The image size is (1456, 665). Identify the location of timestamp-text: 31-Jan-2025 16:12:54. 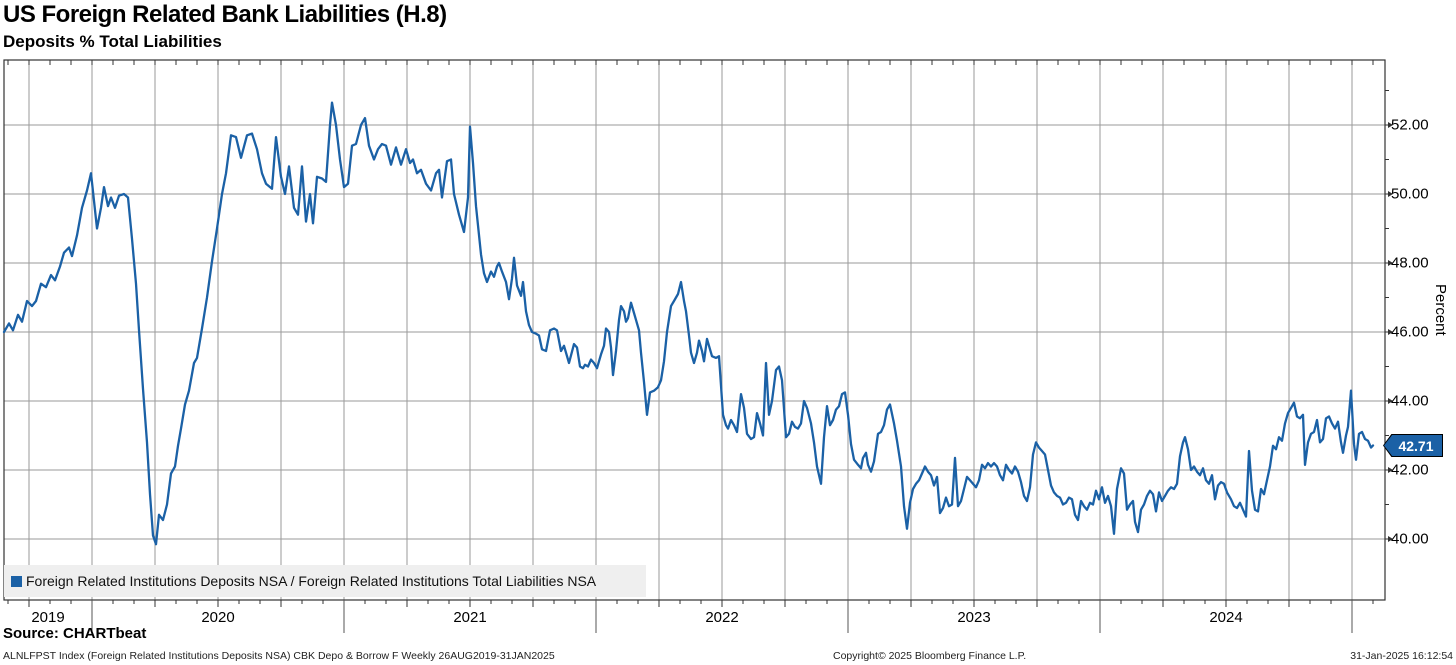
(1401, 656).